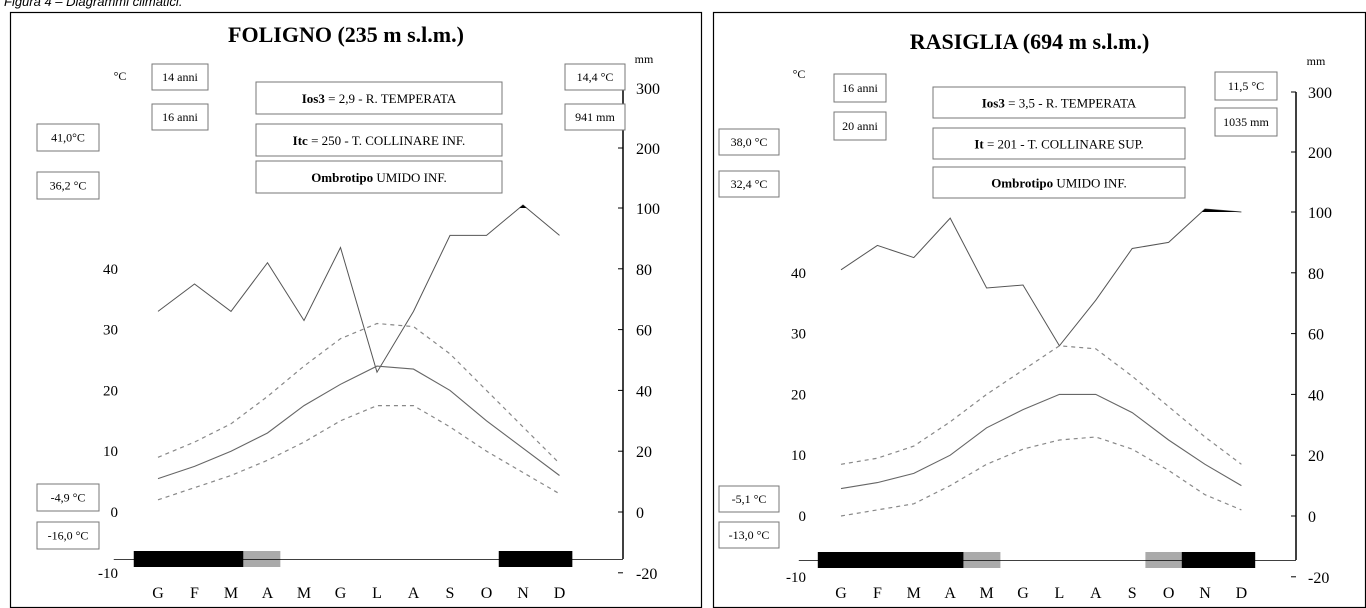 This screenshot has height=608, width=1366. Describe the element at coordinates (110, 452) in the screenshot. I see `chart-1-tick-left: 10` at that location.